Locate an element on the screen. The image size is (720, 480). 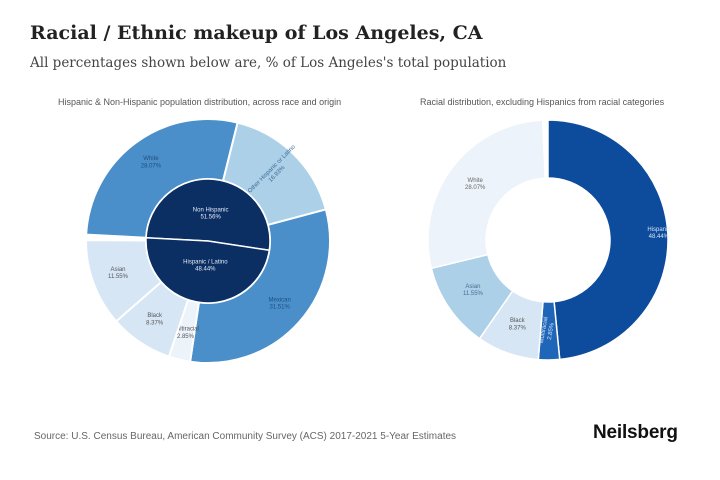
donut-label-multiracial: Multiracial2.85% is located at coordinates (548, 330).